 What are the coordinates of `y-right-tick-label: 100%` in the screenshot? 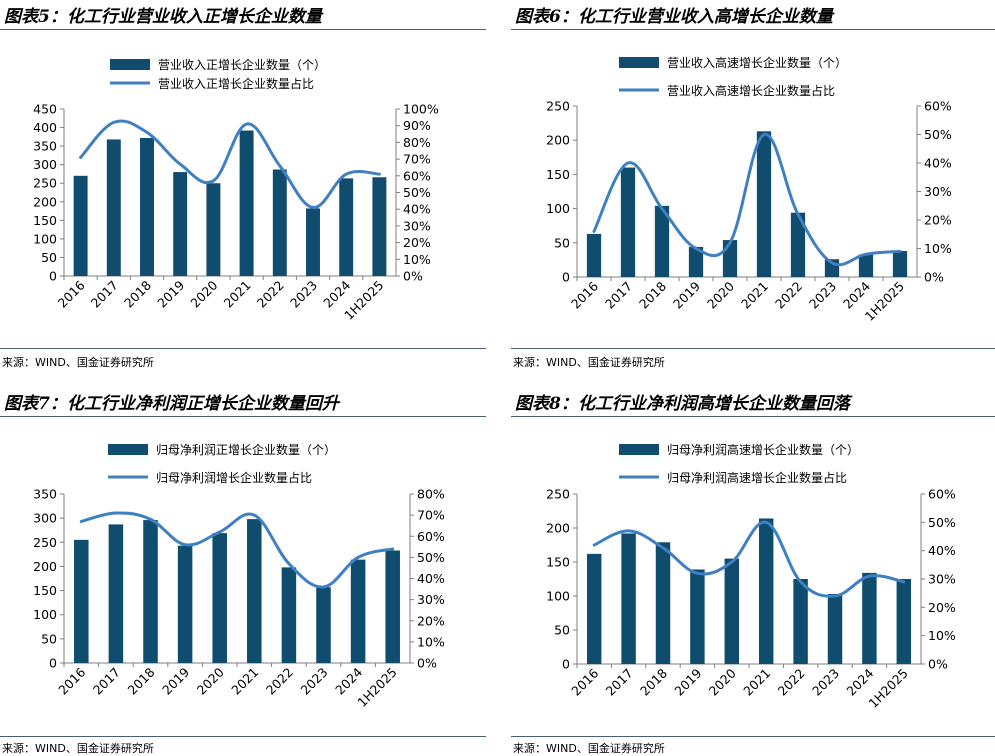 It's located at (421, 109).